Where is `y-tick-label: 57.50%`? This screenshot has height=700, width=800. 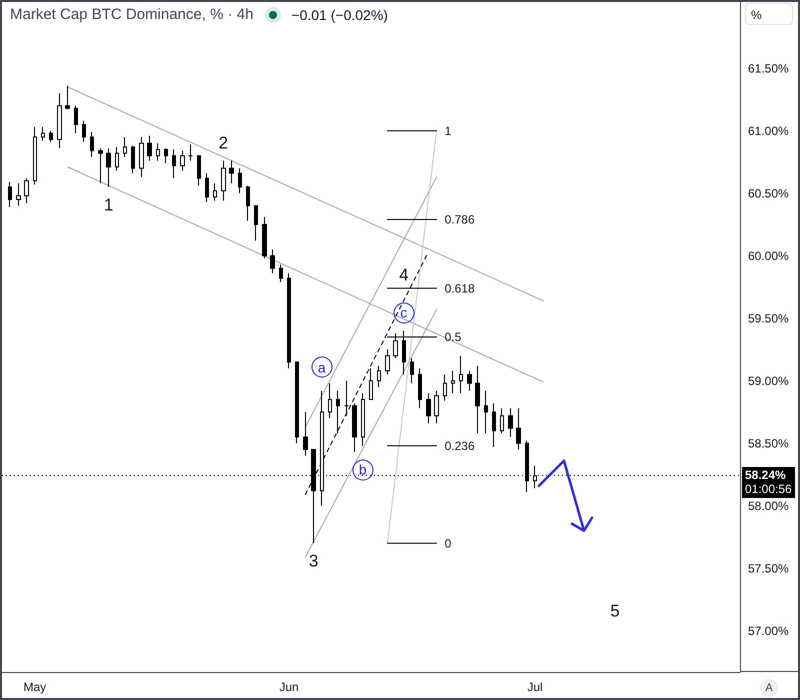
y-tick-label: 57.50% is located at coordinates (769, 568).